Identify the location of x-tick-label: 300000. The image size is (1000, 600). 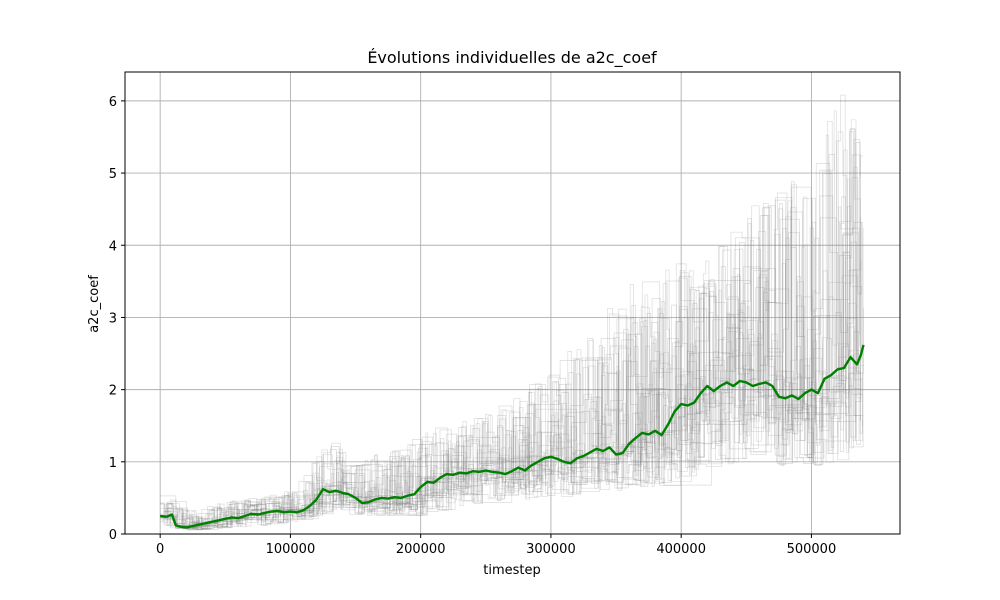
(551, 549).